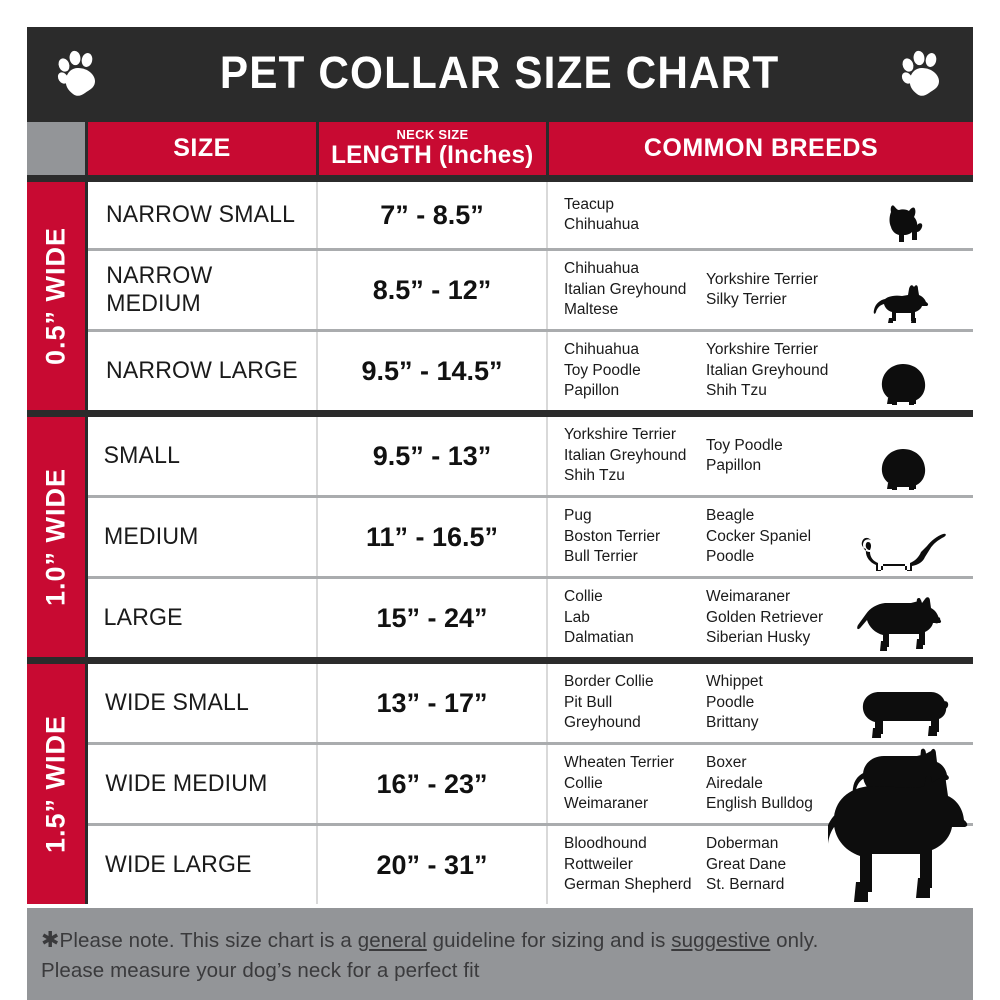  Describe the element at coordinates (761, 148) in the screenshot. I see `column-header-common-breeds: COMMON BREEDS` at that location.